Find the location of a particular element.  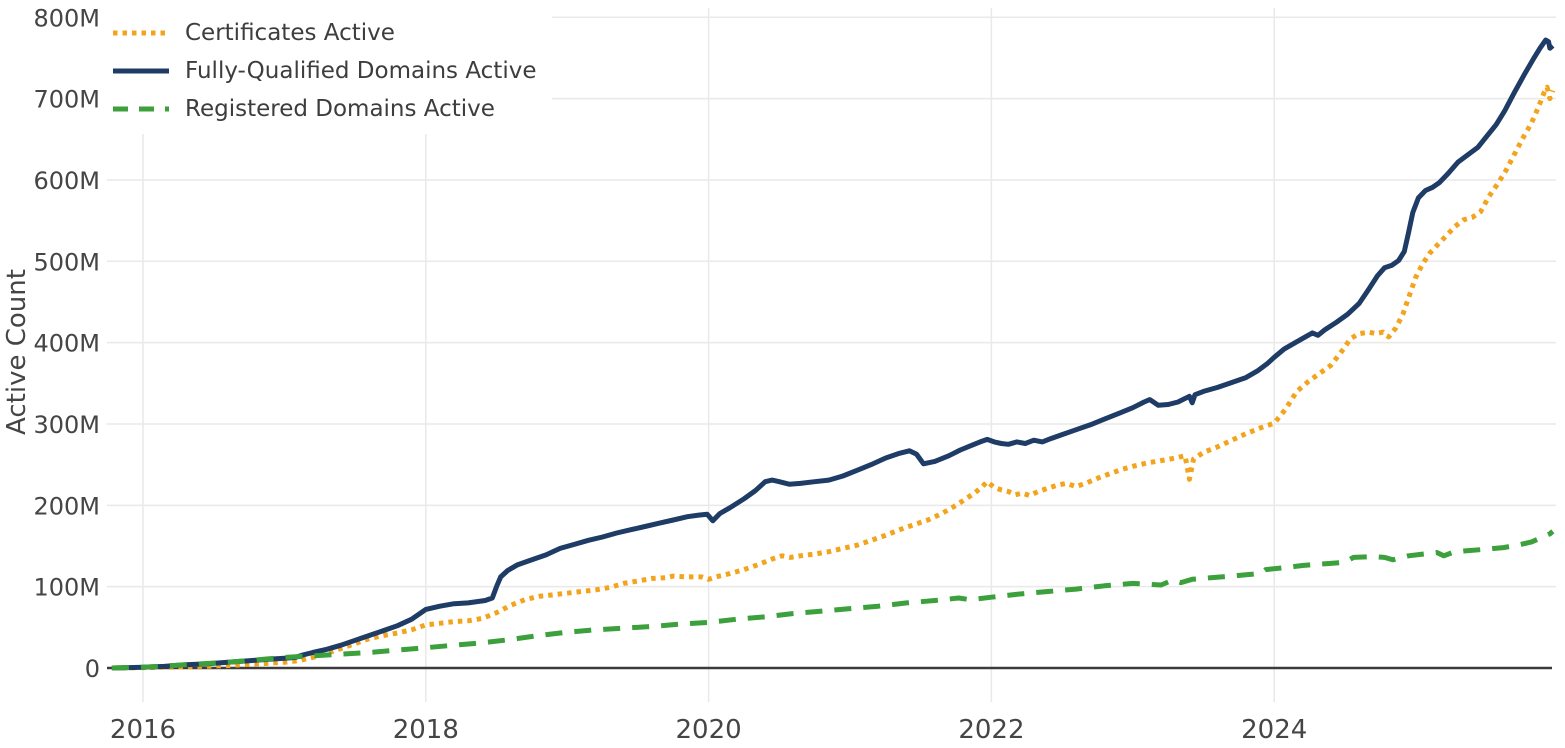

y-tick-label: 600M is located at coordinates (66, 181).